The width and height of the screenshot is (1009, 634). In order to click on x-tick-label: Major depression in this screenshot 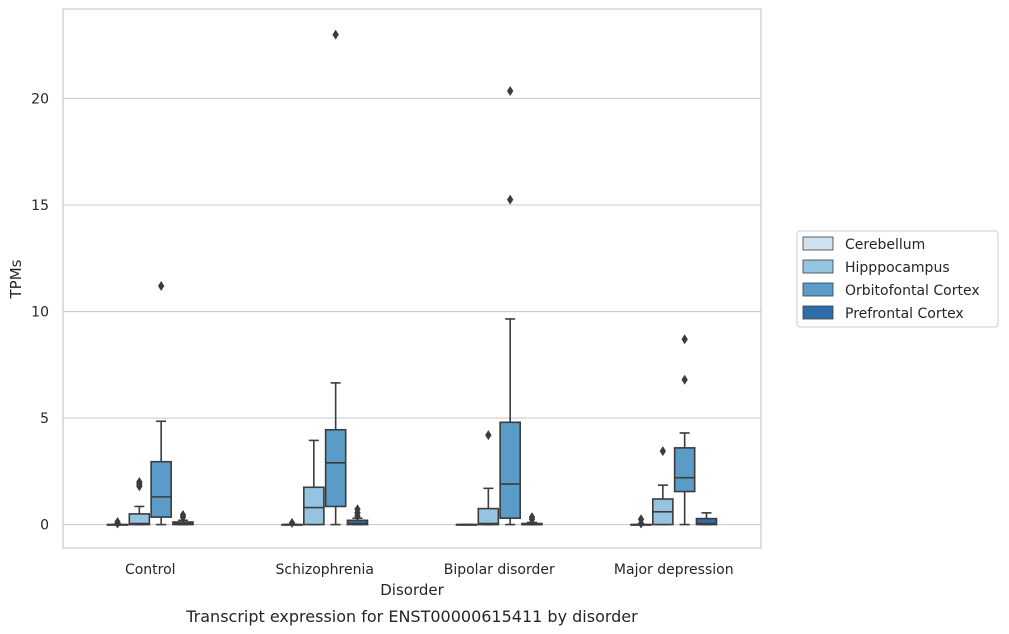, I will do `click(674, 570)`.